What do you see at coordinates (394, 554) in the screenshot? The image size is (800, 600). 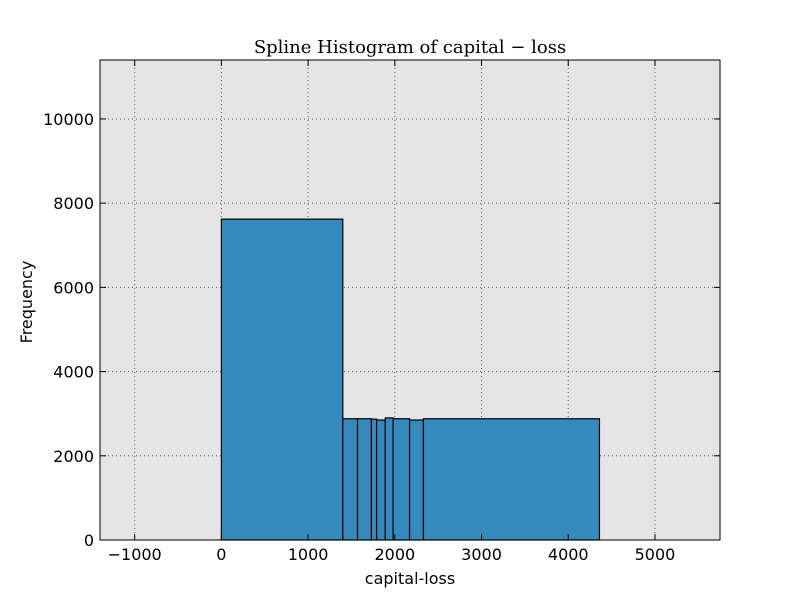 I see `x-tick-label-3: 2000` at bounding box center [394, 554].